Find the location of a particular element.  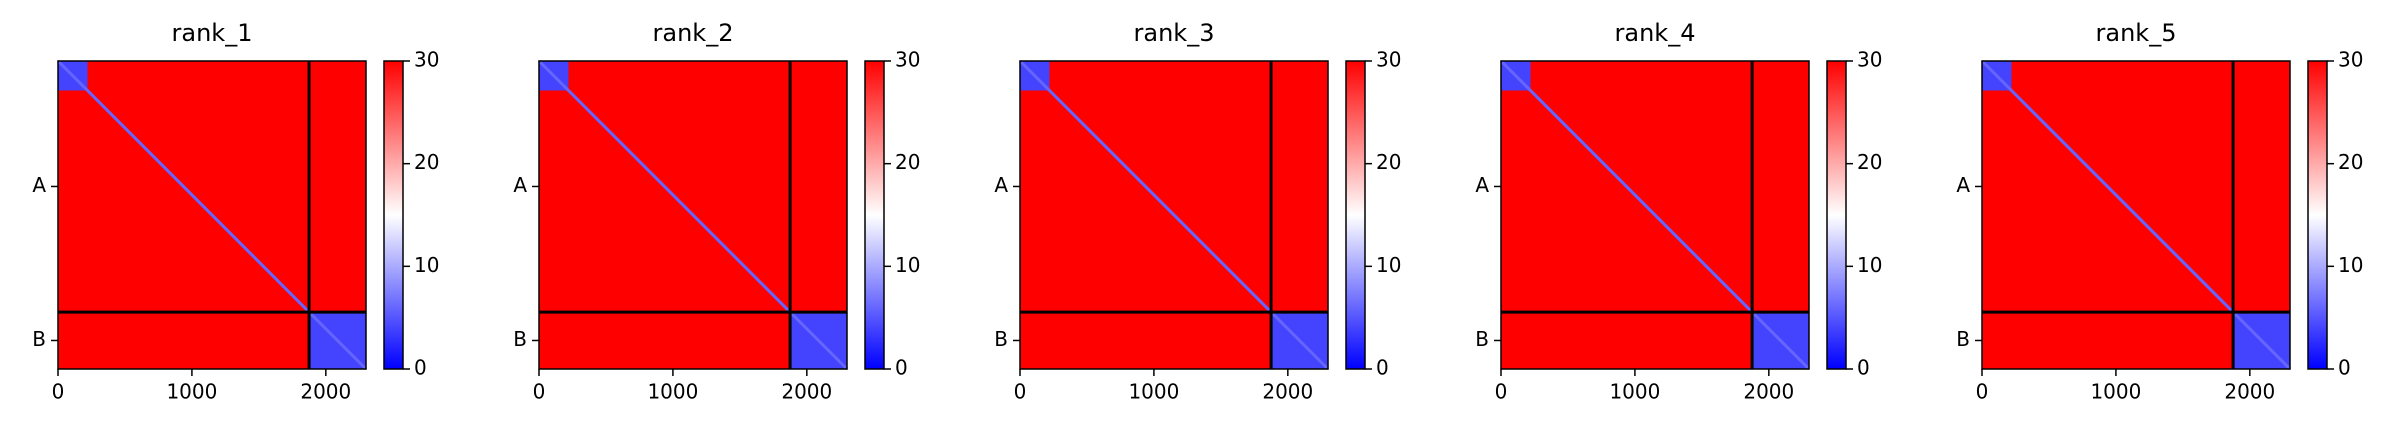

chart-title: rank_2 is located at coordinates (693, 33).